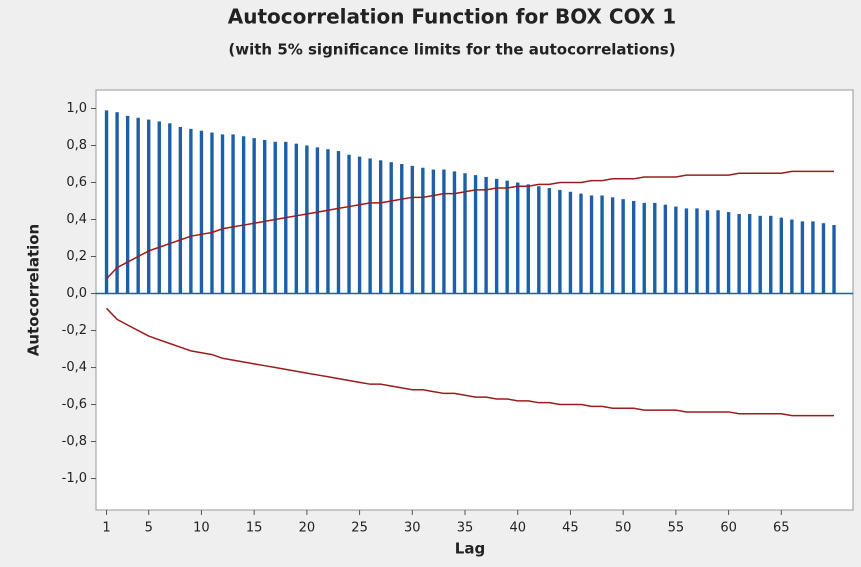  I want to click on y-tick-label: 1,0, so click(76, 108).